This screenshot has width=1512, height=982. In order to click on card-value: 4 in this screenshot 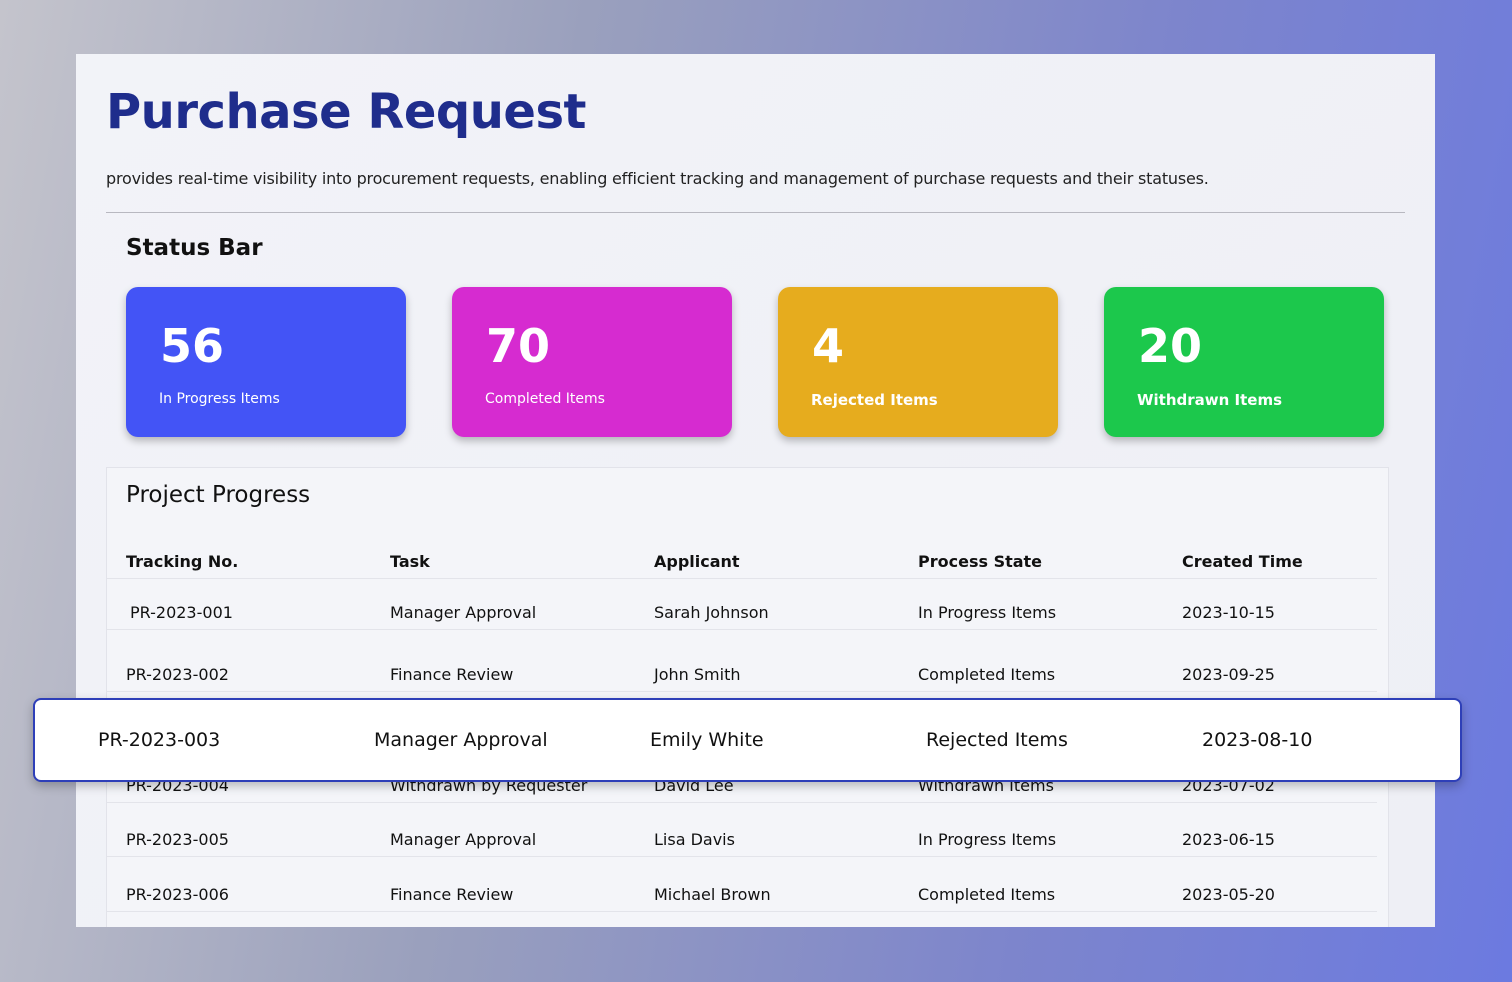, I will do `click(828, 346)`.